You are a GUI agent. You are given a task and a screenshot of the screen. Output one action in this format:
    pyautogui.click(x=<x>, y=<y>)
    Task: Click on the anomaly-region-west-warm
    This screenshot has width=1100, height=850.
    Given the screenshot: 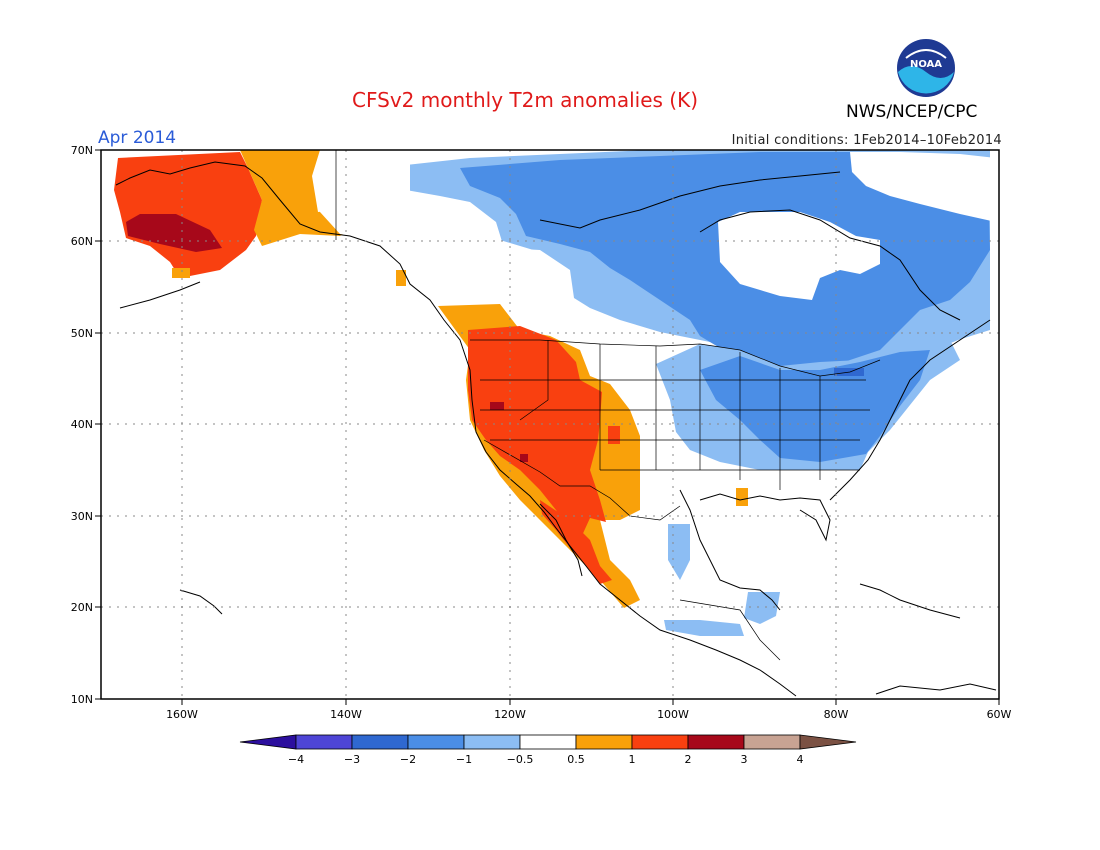 What is the action you would take?
    pyautogui.click(x=537, y=433)
    